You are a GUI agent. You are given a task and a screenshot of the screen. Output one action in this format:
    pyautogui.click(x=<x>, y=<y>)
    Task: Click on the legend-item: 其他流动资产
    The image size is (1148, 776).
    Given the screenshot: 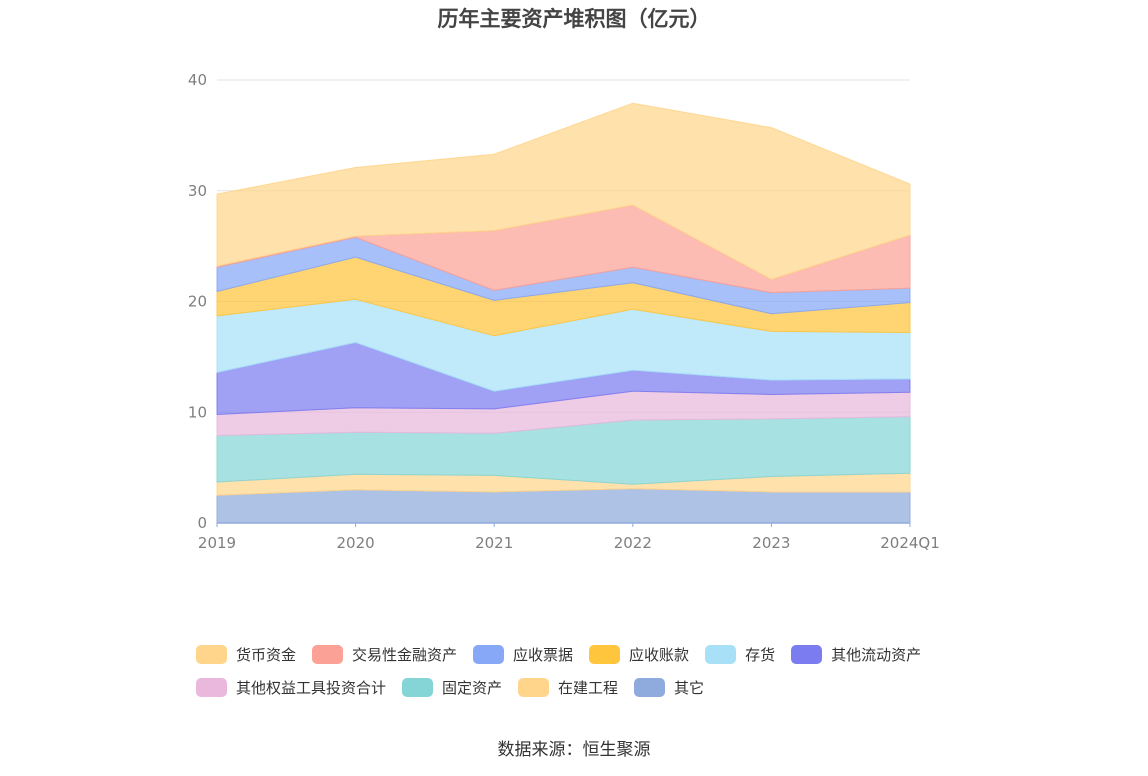 What is the action you would take?
    pyautogui.click(x=856, y=654)
    